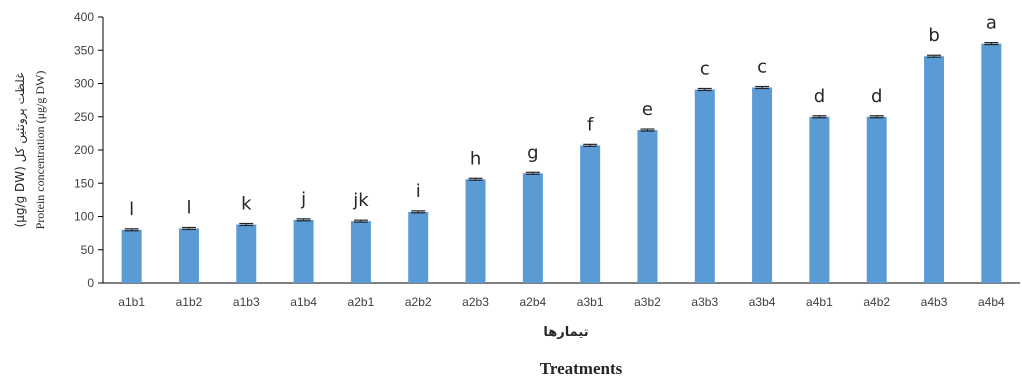 This screenshot has height=378, width=1022. Describe the element at coordinates (565, 332) in the screenshot. I see `x-axis-title-fa: تیمارها` at that location.